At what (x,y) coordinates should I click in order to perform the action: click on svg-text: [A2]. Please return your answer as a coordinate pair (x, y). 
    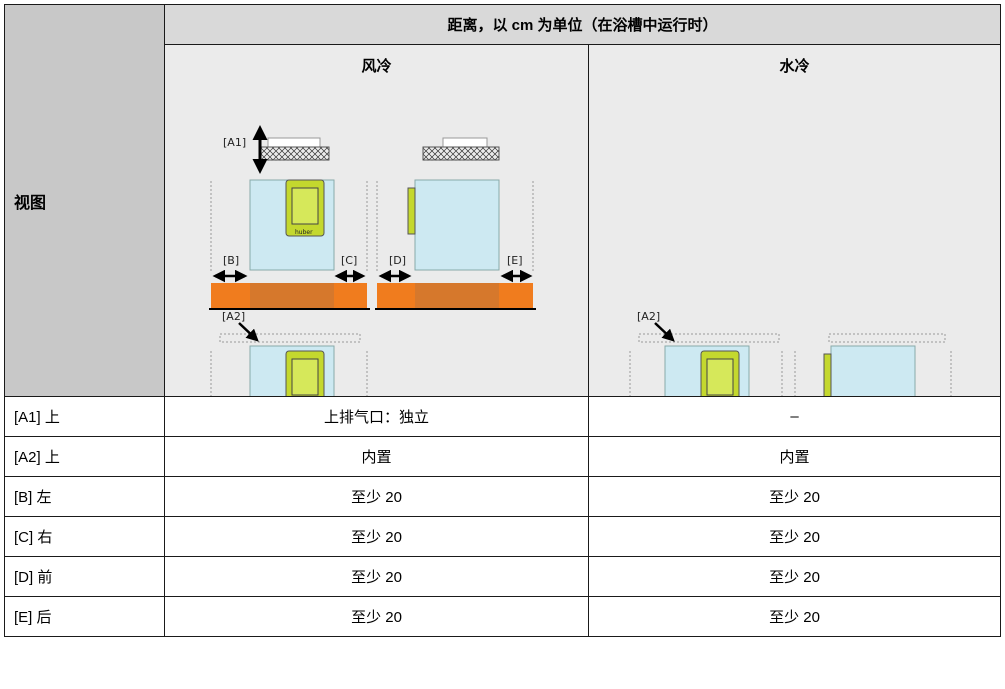
    Looking at the image, I should click on (648, 316).